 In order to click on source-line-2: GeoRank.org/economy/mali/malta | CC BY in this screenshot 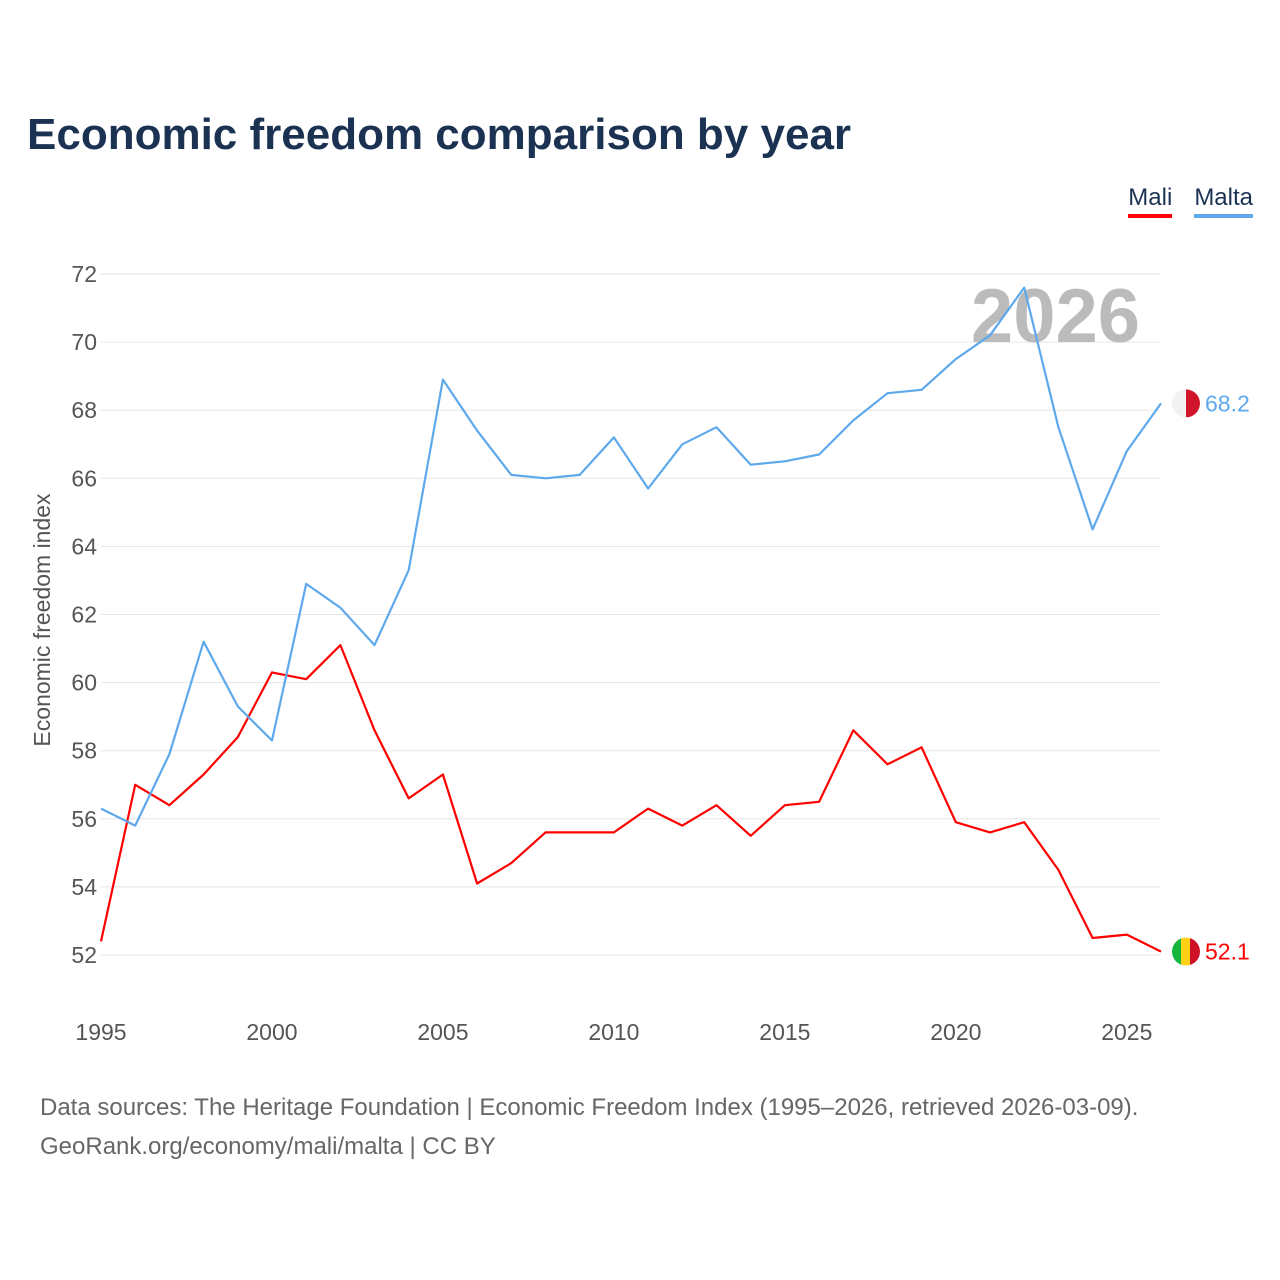, I will do `click(268, 1146)`.